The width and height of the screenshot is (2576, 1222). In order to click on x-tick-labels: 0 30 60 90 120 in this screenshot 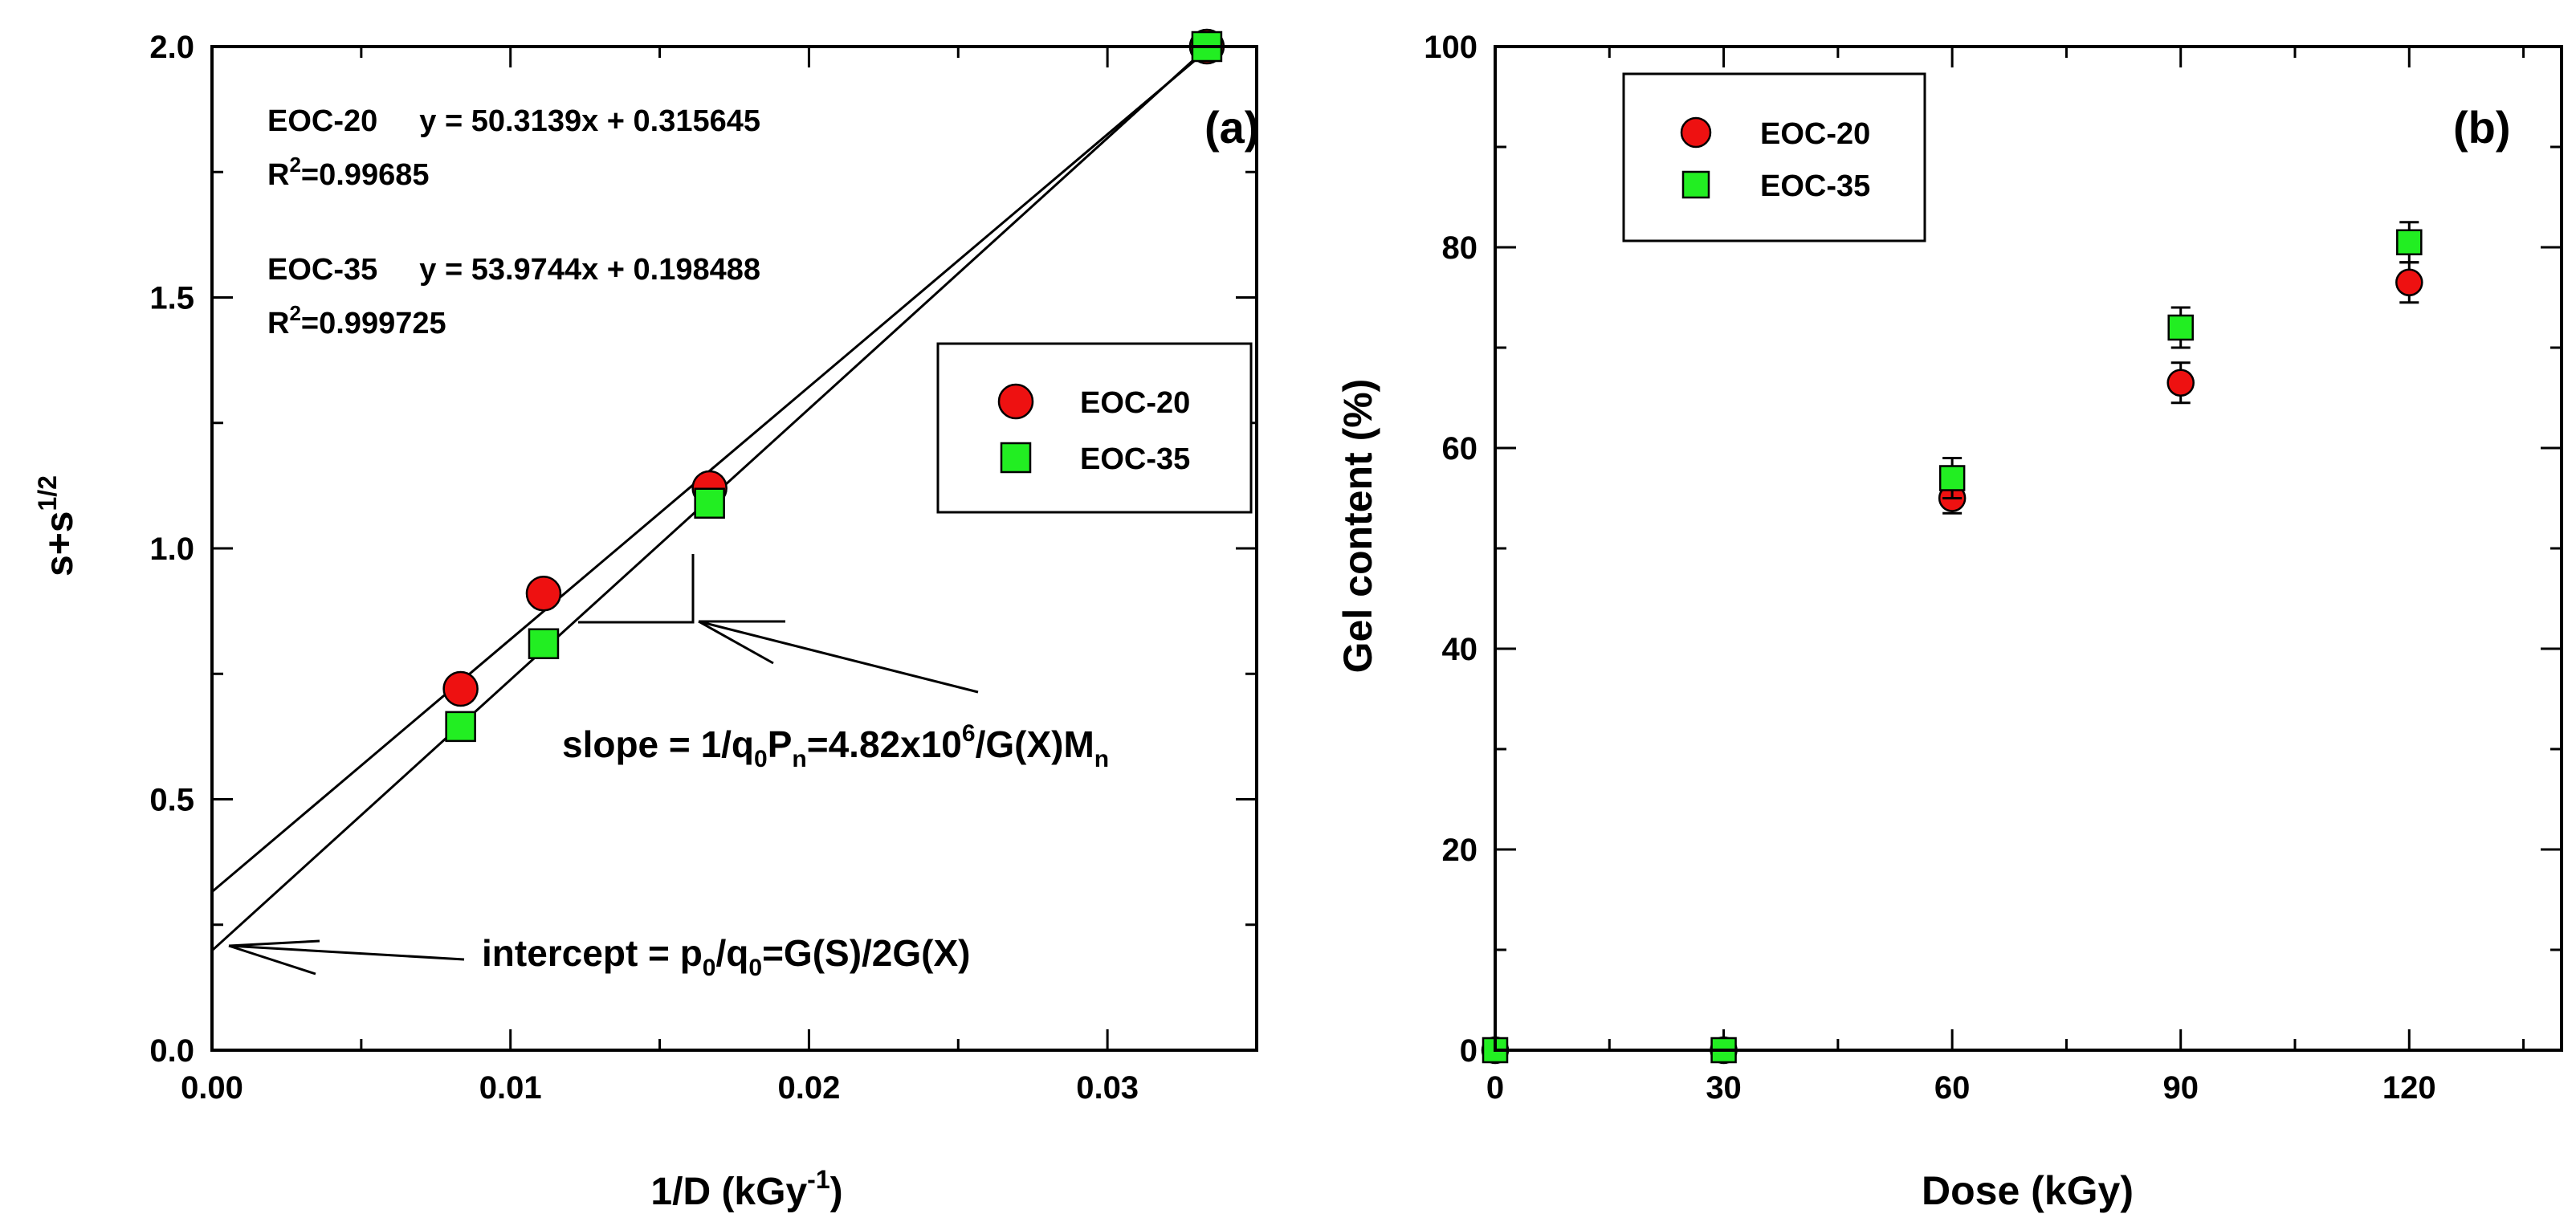, I will do `click(1961, 1088)`.